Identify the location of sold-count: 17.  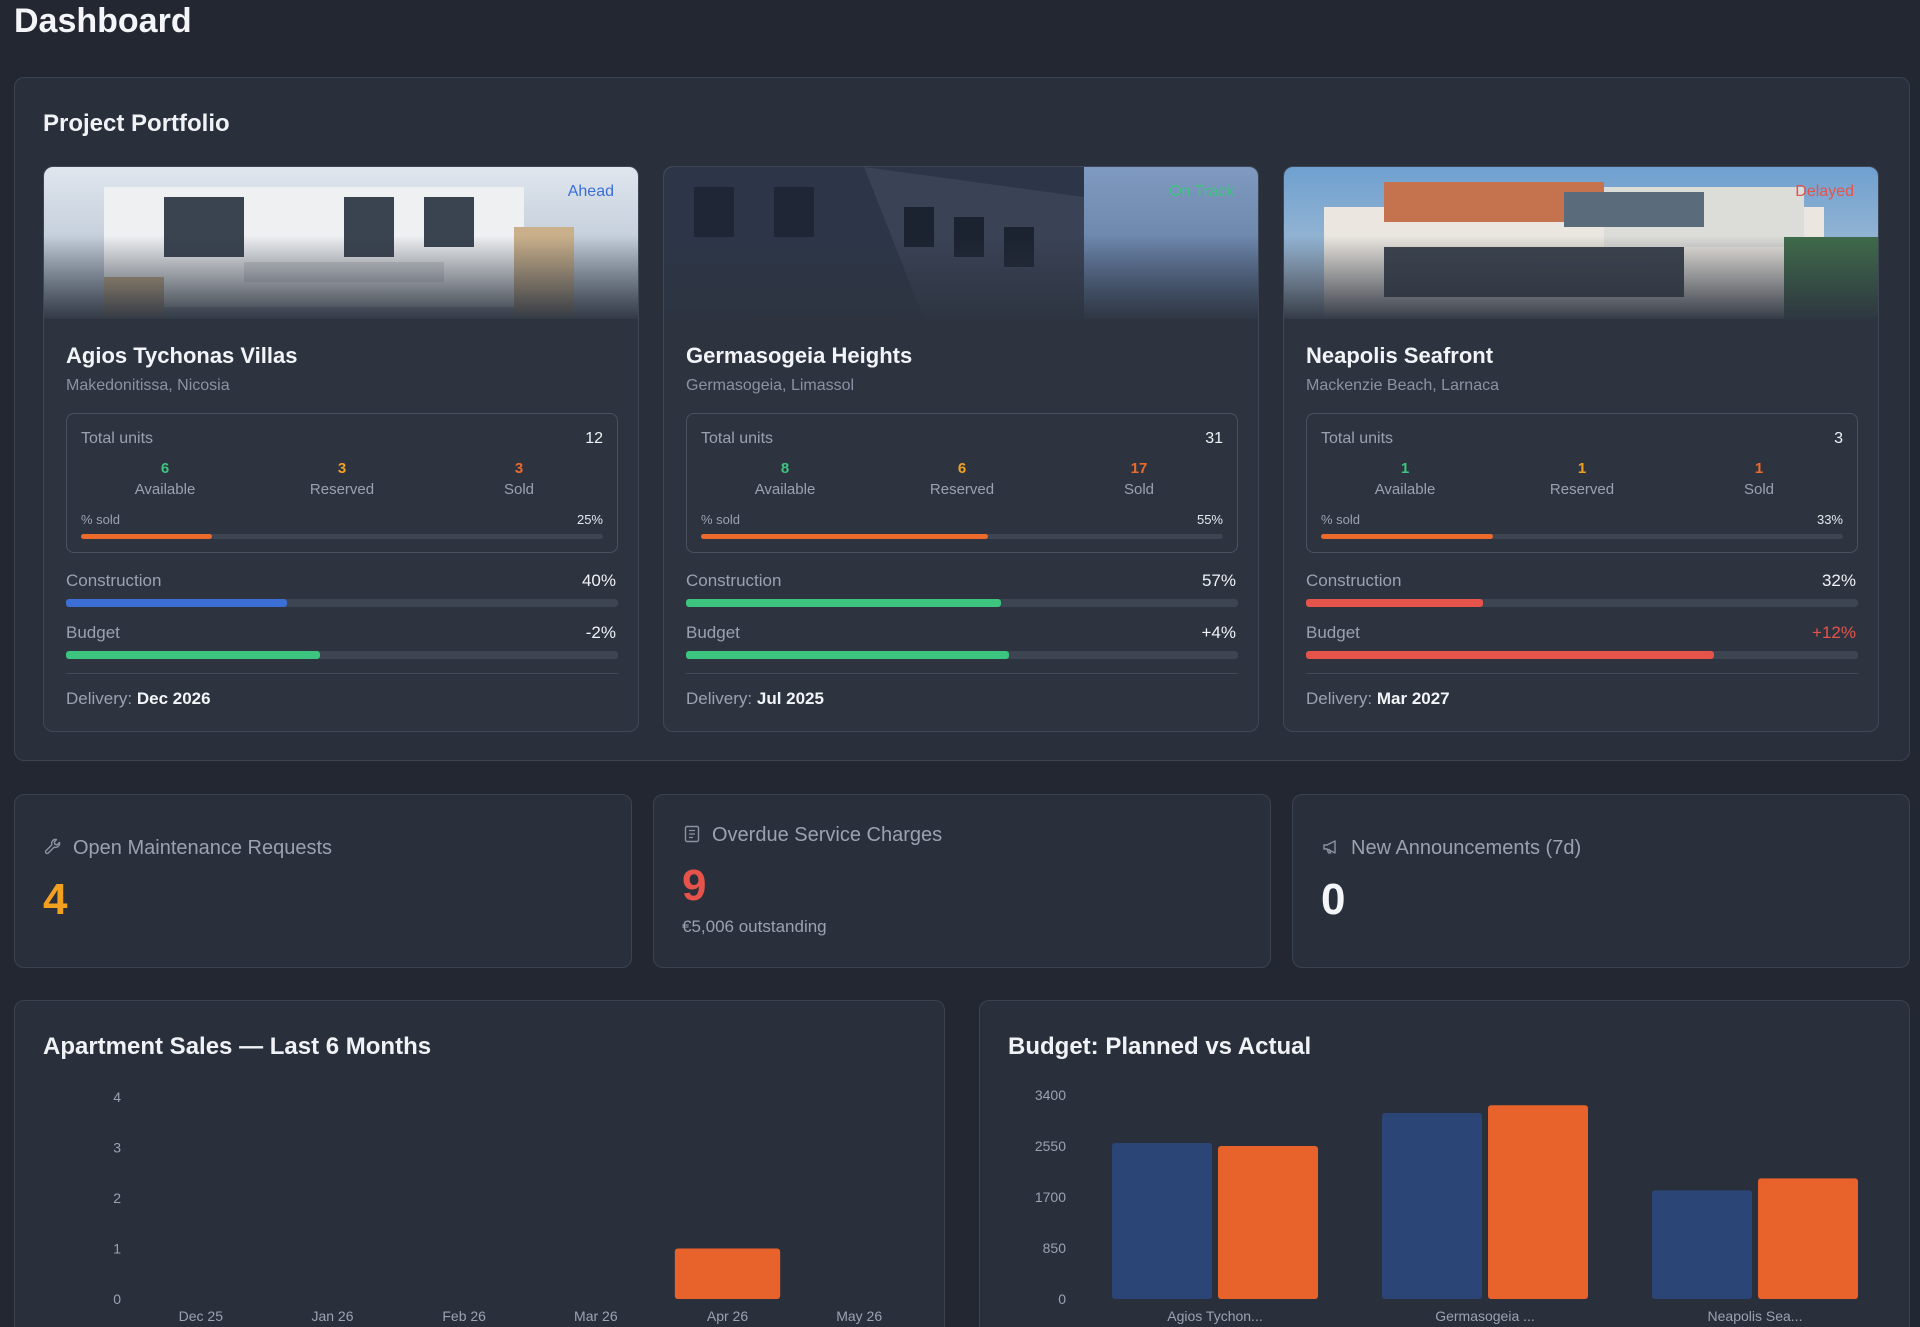
(1139, 468).